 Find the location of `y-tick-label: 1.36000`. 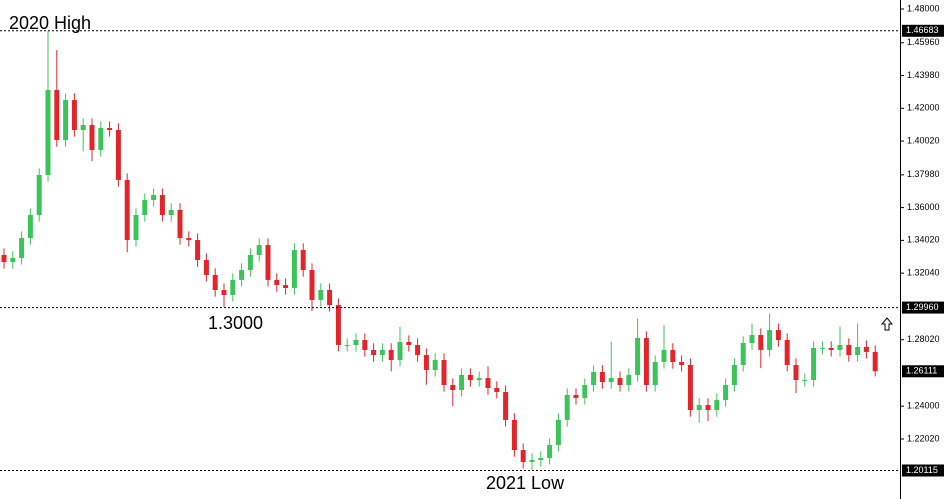

y-tick-label: 1.36000 is located at coordinates (923, 207).